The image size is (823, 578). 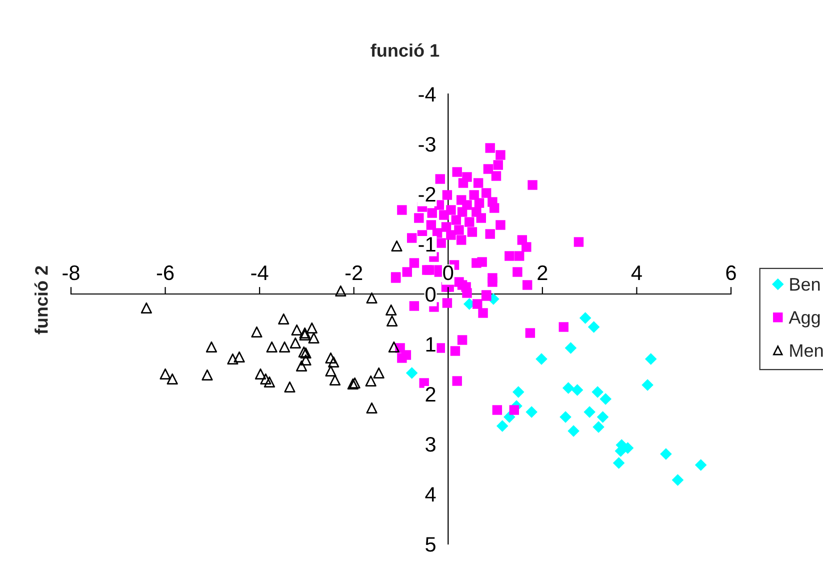 I want to click on legend-label: Men, so click(x=806, y=350).